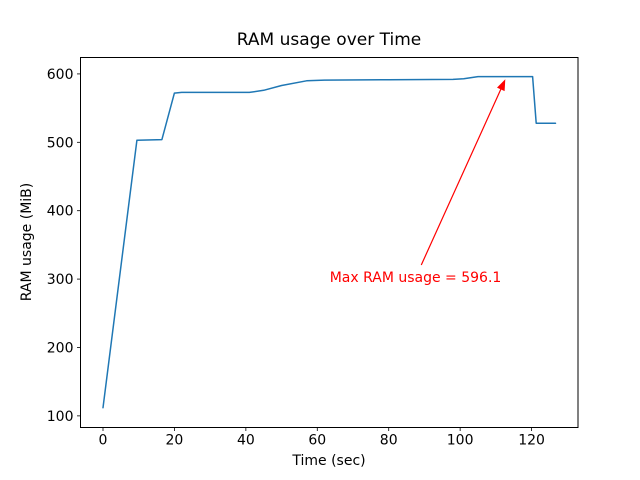 The width and height of the screenshot is (640, 480). Describe the element at coordinates (501, 85) in the screenshot. I see `annotation-arrowhead` at that location.